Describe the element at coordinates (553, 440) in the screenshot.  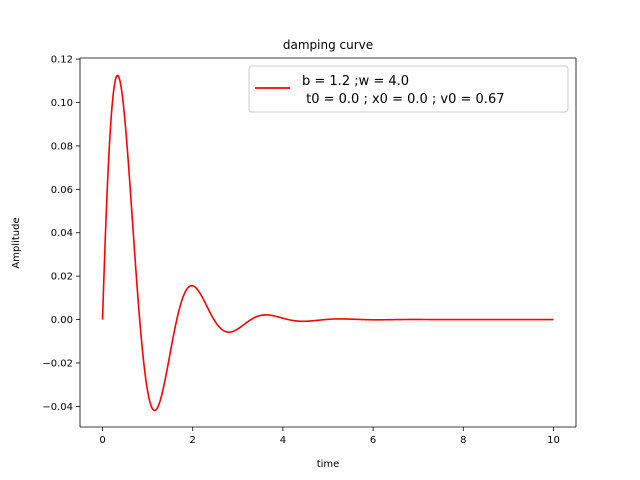
I see `x-tick-label: 10` at that location.